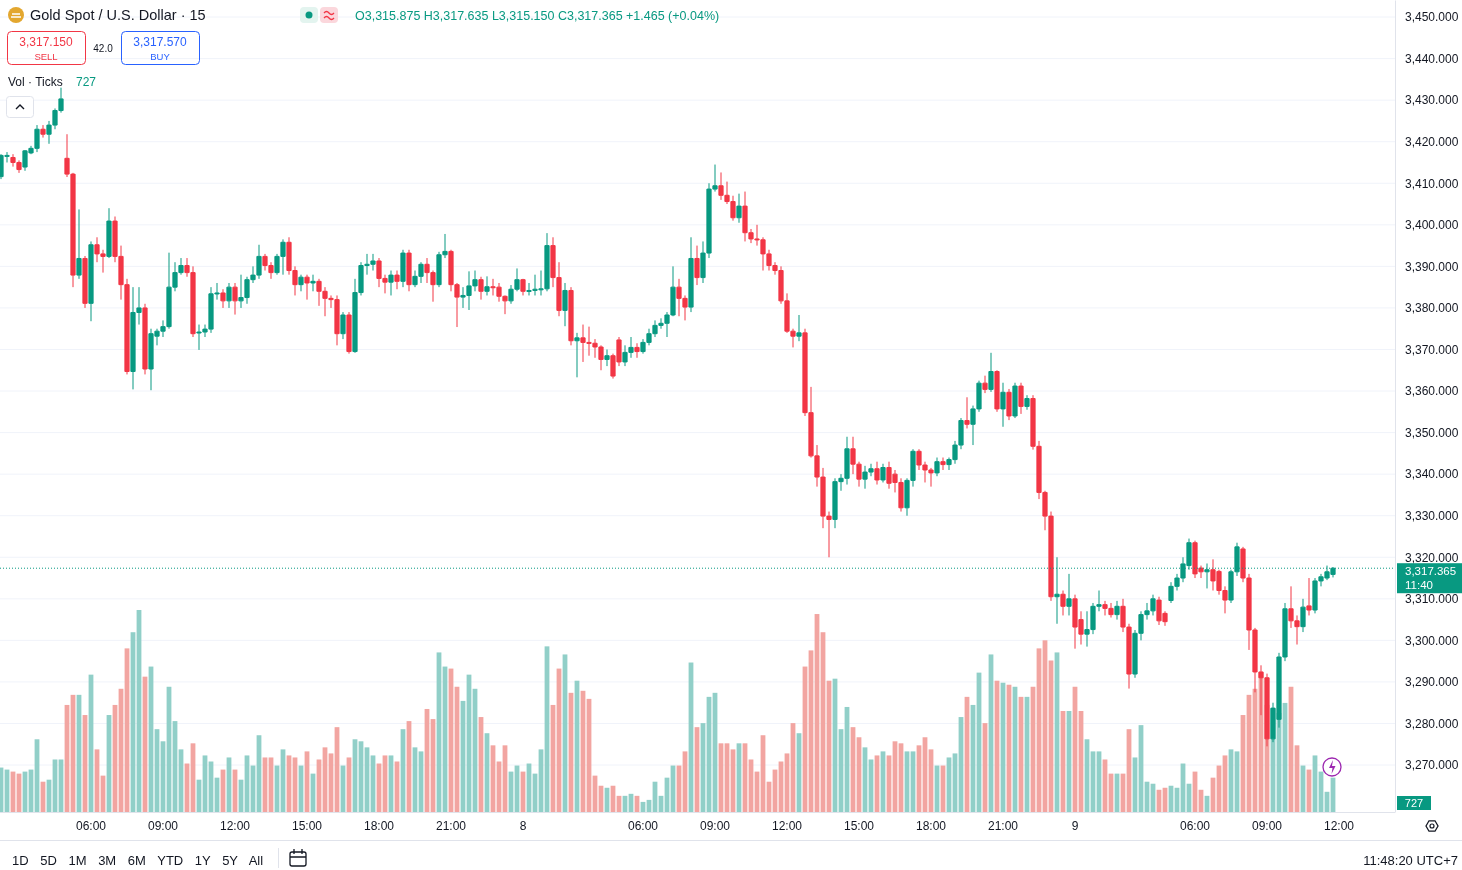 This screenshot has height=870, width=1462. What do you see at coordinates (1432, 474) in the screenshot?
I see `y-tick-label: 3,340.000` at bounding box center [1432, 474].